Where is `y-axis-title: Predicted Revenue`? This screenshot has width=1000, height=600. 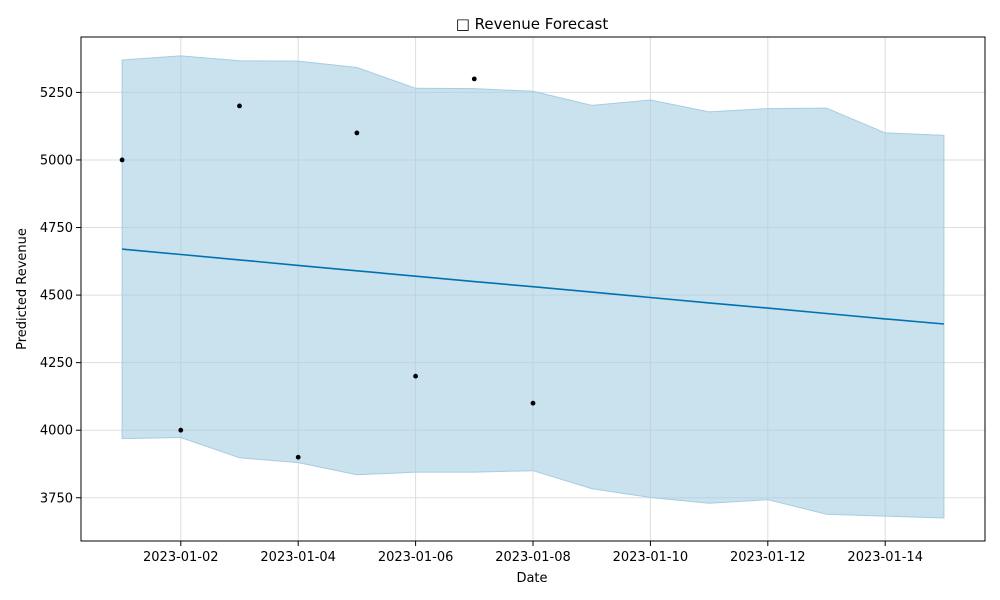
y-axis-title: Predicted Revenue is located at coordinates (22, 289).